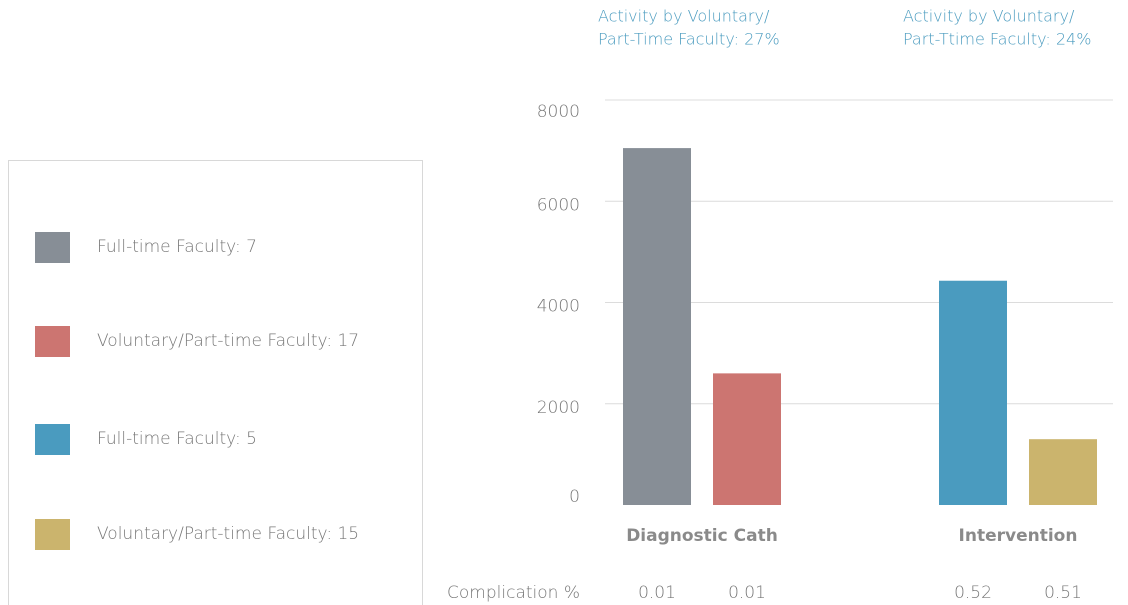  Describe the element at coordinates (228, 341) in the screenshot. I see `legend-label: Voluntary/Part-time Faculty: 17` at that location.